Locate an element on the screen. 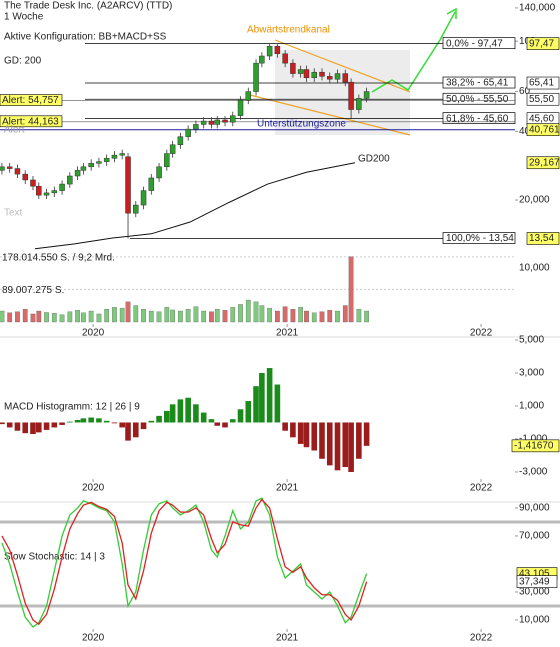 This screenshot has height=647, width=560. stoch-line is located at coordinates (184, 562).